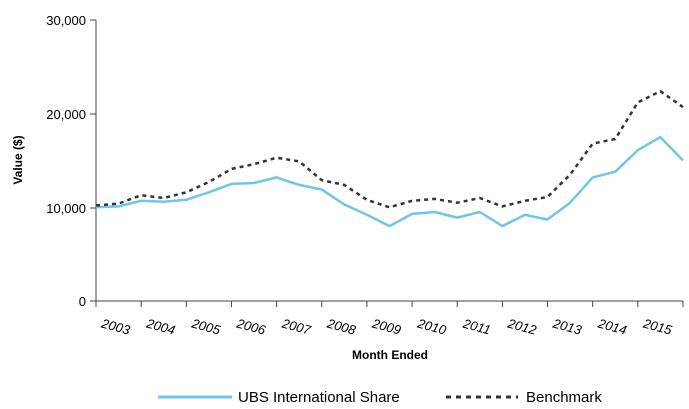 The width and height of the screenshot is (689, 409). I want to click on x-tick-label: 2005, so click(206, 326).